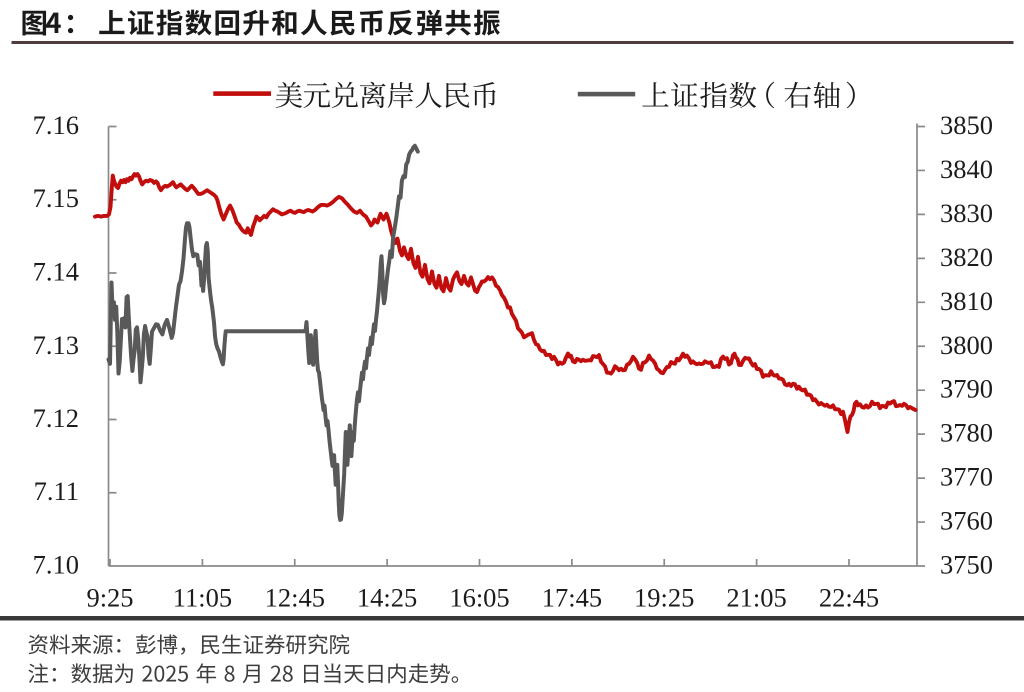  What do you see at coordinates (56, 198) in the screenshot?
I see `svg-text: 7.15` at bounding box center [56, 198].